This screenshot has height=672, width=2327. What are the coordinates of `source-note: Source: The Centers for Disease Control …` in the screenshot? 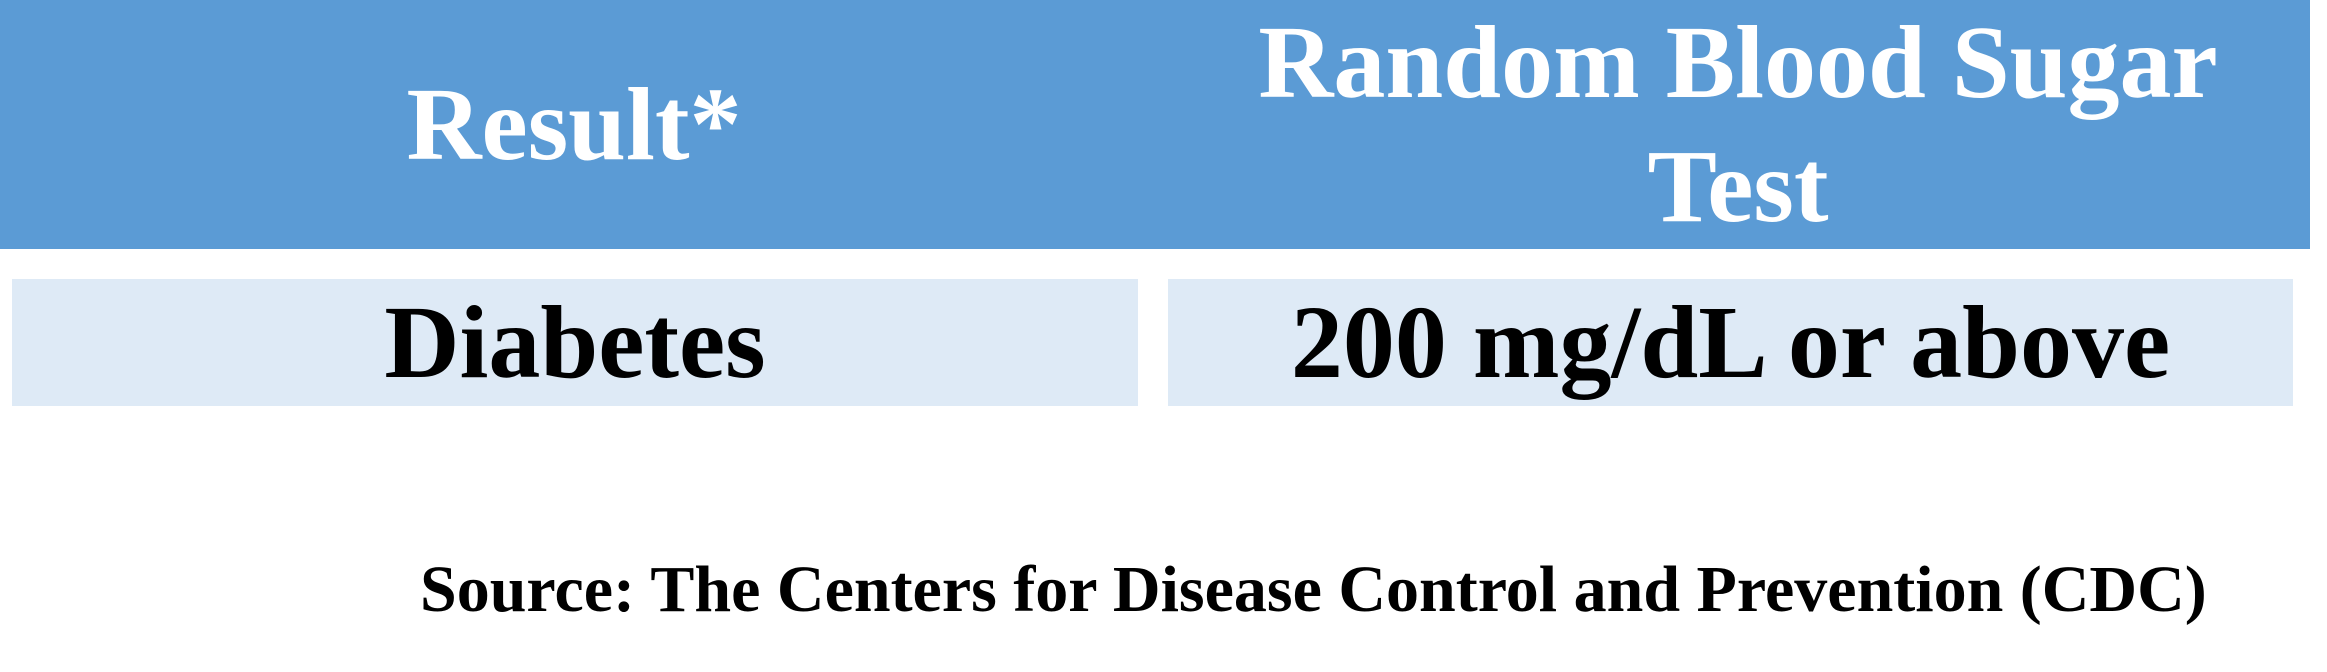 It's located at (1313, 589).